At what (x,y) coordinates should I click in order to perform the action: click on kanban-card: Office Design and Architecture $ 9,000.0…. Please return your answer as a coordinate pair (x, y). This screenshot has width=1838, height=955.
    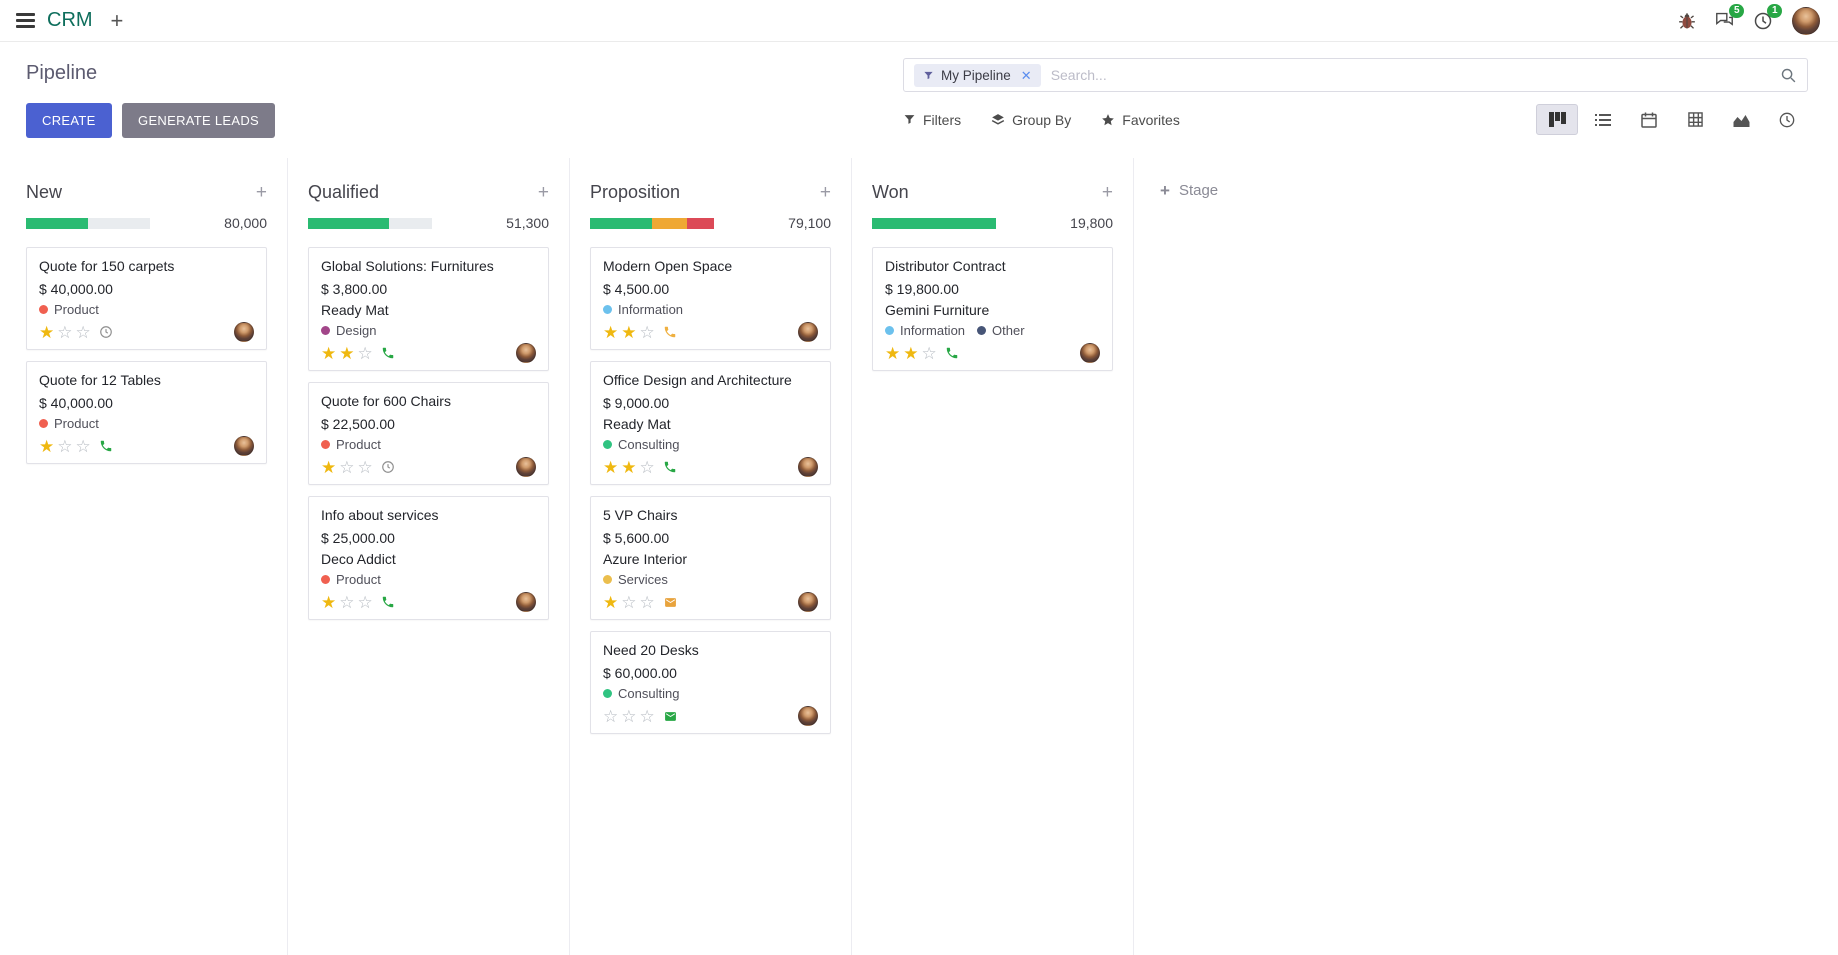
    Looking at the image, I should click on (710, 423).